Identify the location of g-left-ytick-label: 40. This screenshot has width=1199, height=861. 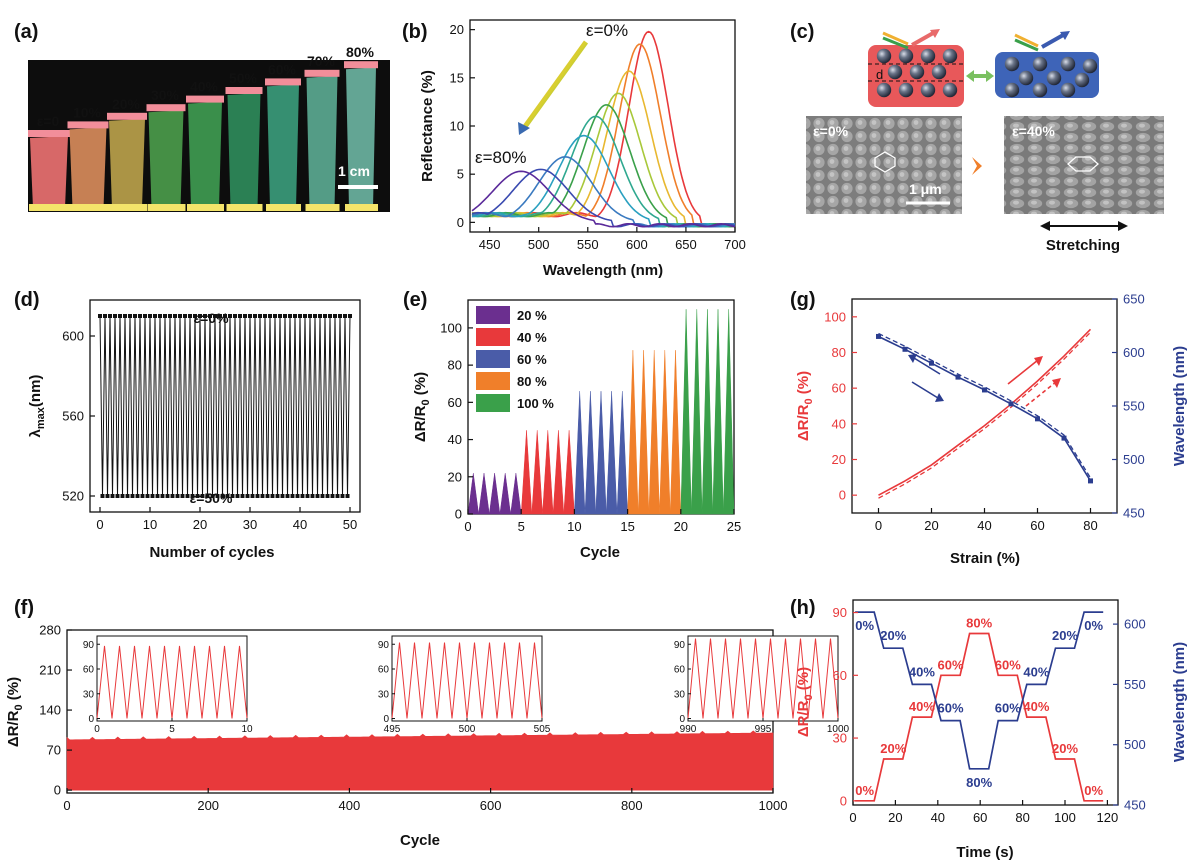
(839, 423).